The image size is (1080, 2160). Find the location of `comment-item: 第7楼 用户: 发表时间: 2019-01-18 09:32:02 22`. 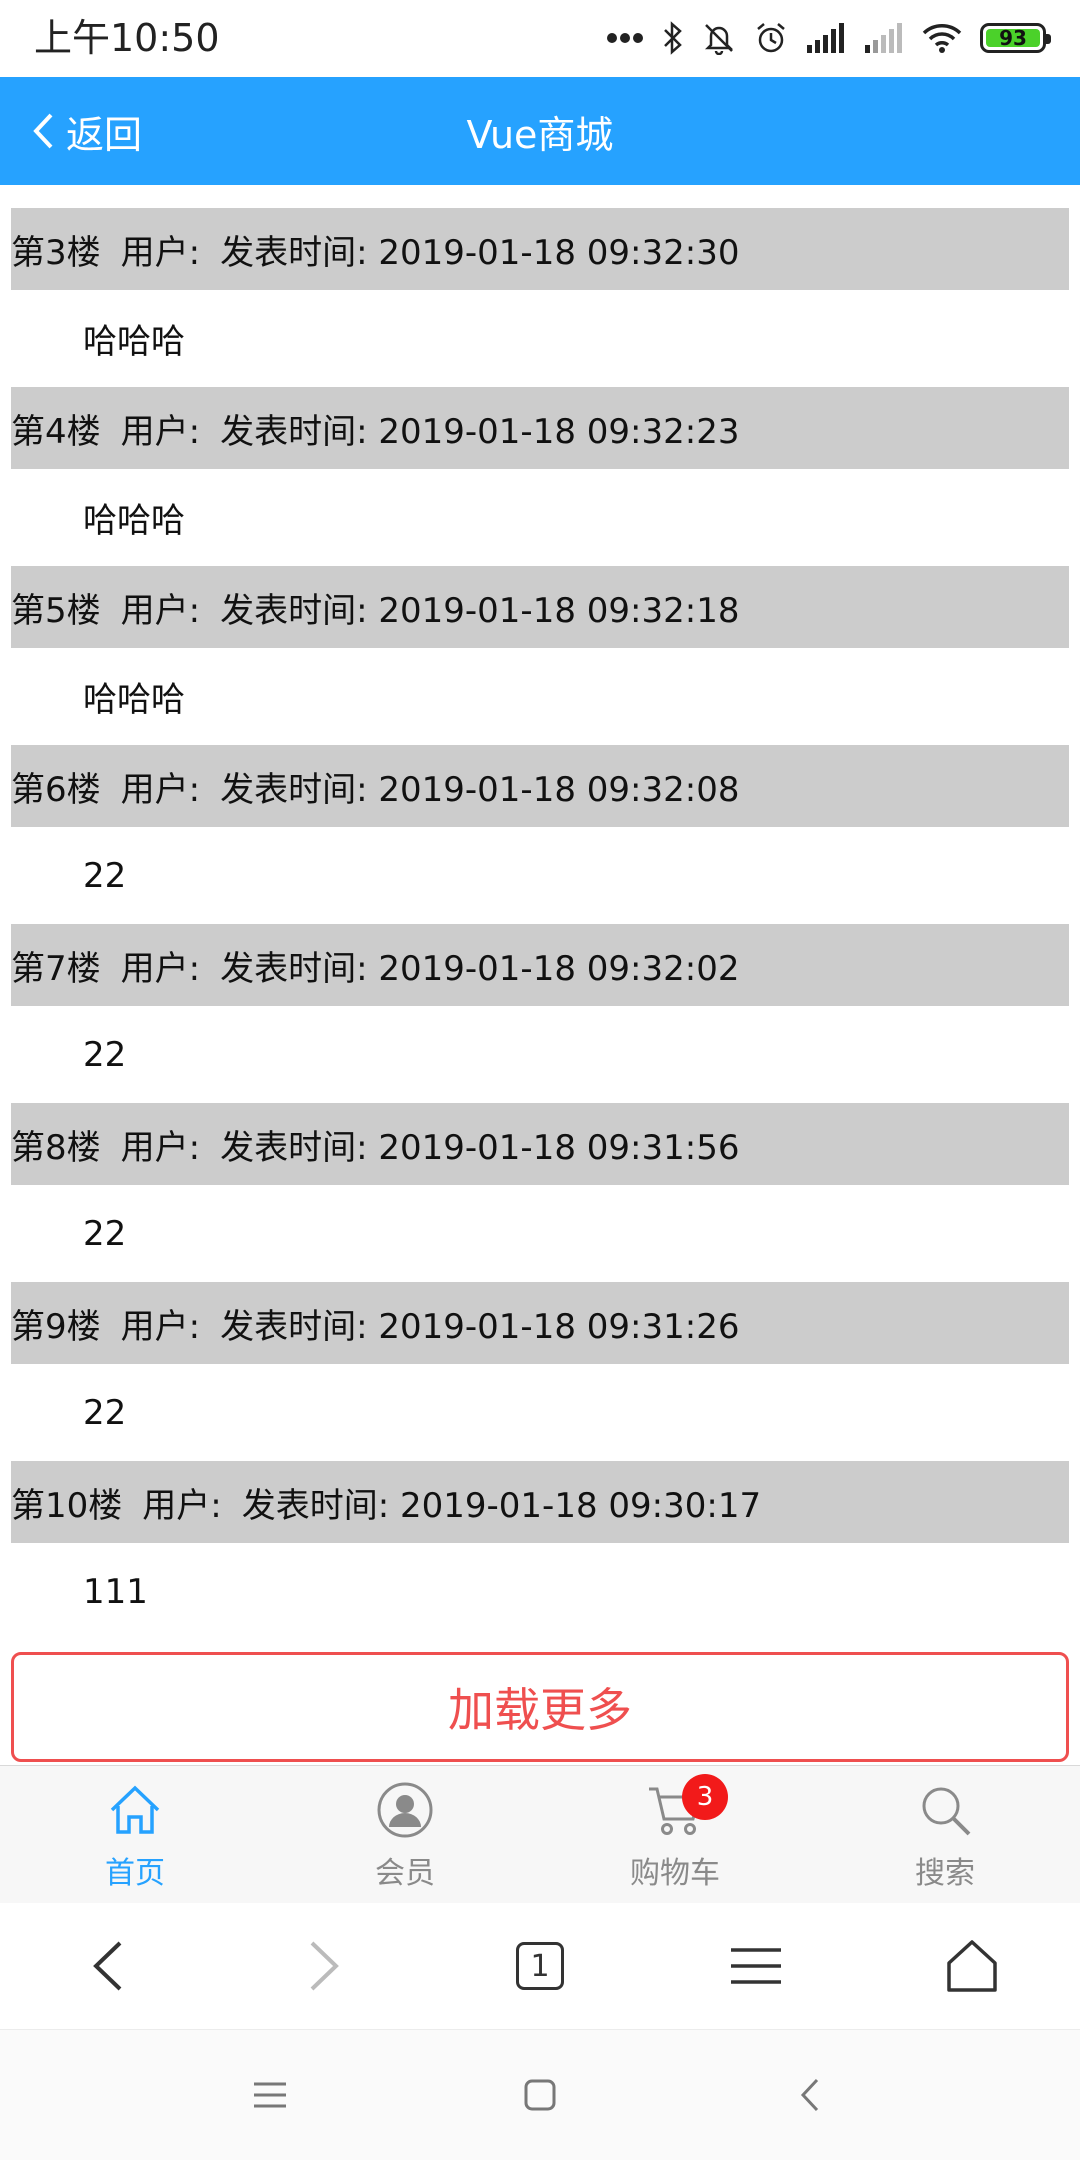

comment-item: 第7楼 用户: 发表时间: 2019-01-18 09:32:02 22 is located at coordinates (540, 1013).